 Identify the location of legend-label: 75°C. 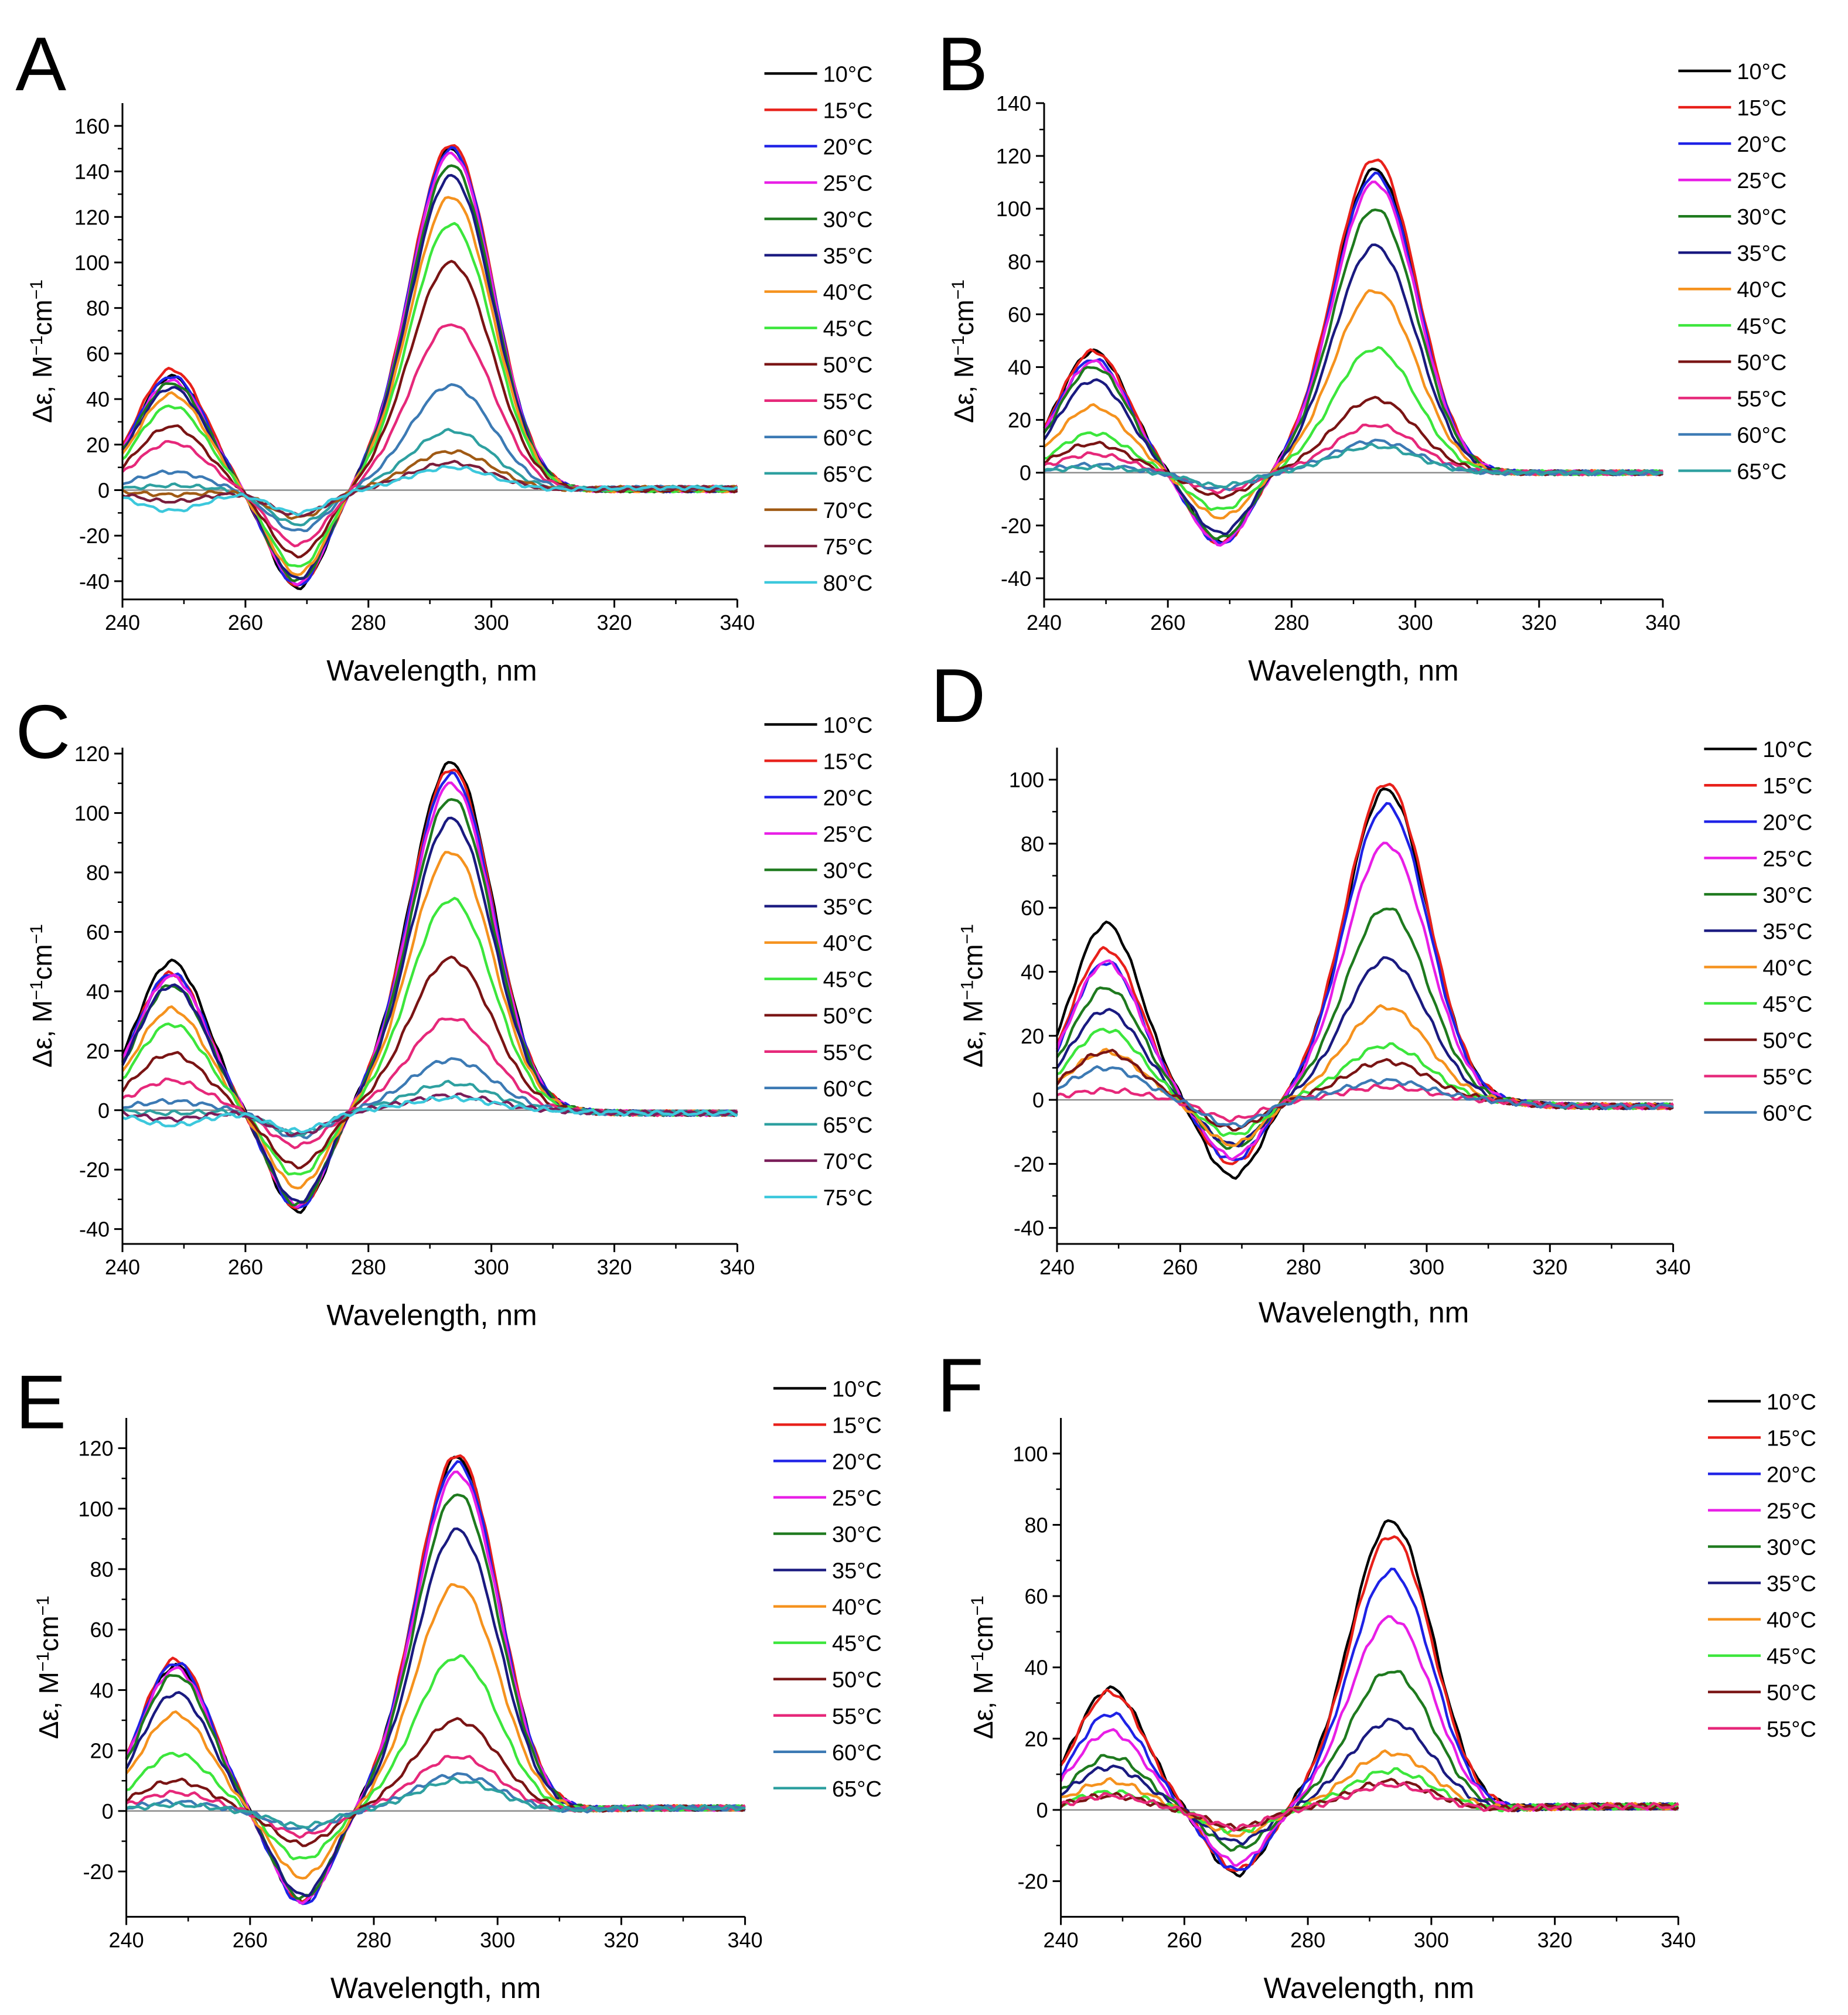
(848, 1198).